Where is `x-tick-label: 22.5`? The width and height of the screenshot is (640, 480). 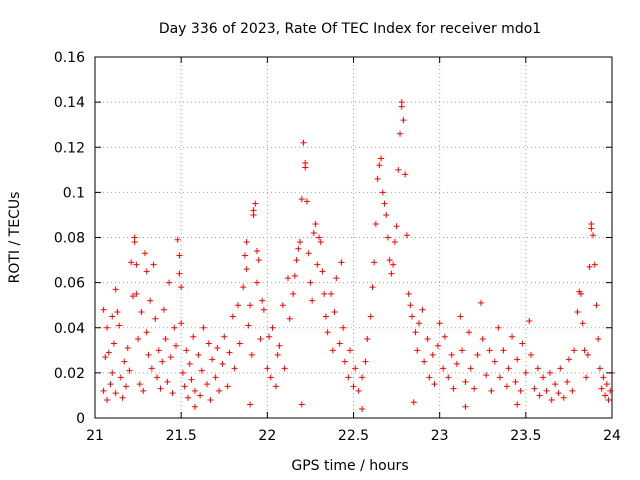 x-tick-label: 22.5 is located at coordinates (353, 436).